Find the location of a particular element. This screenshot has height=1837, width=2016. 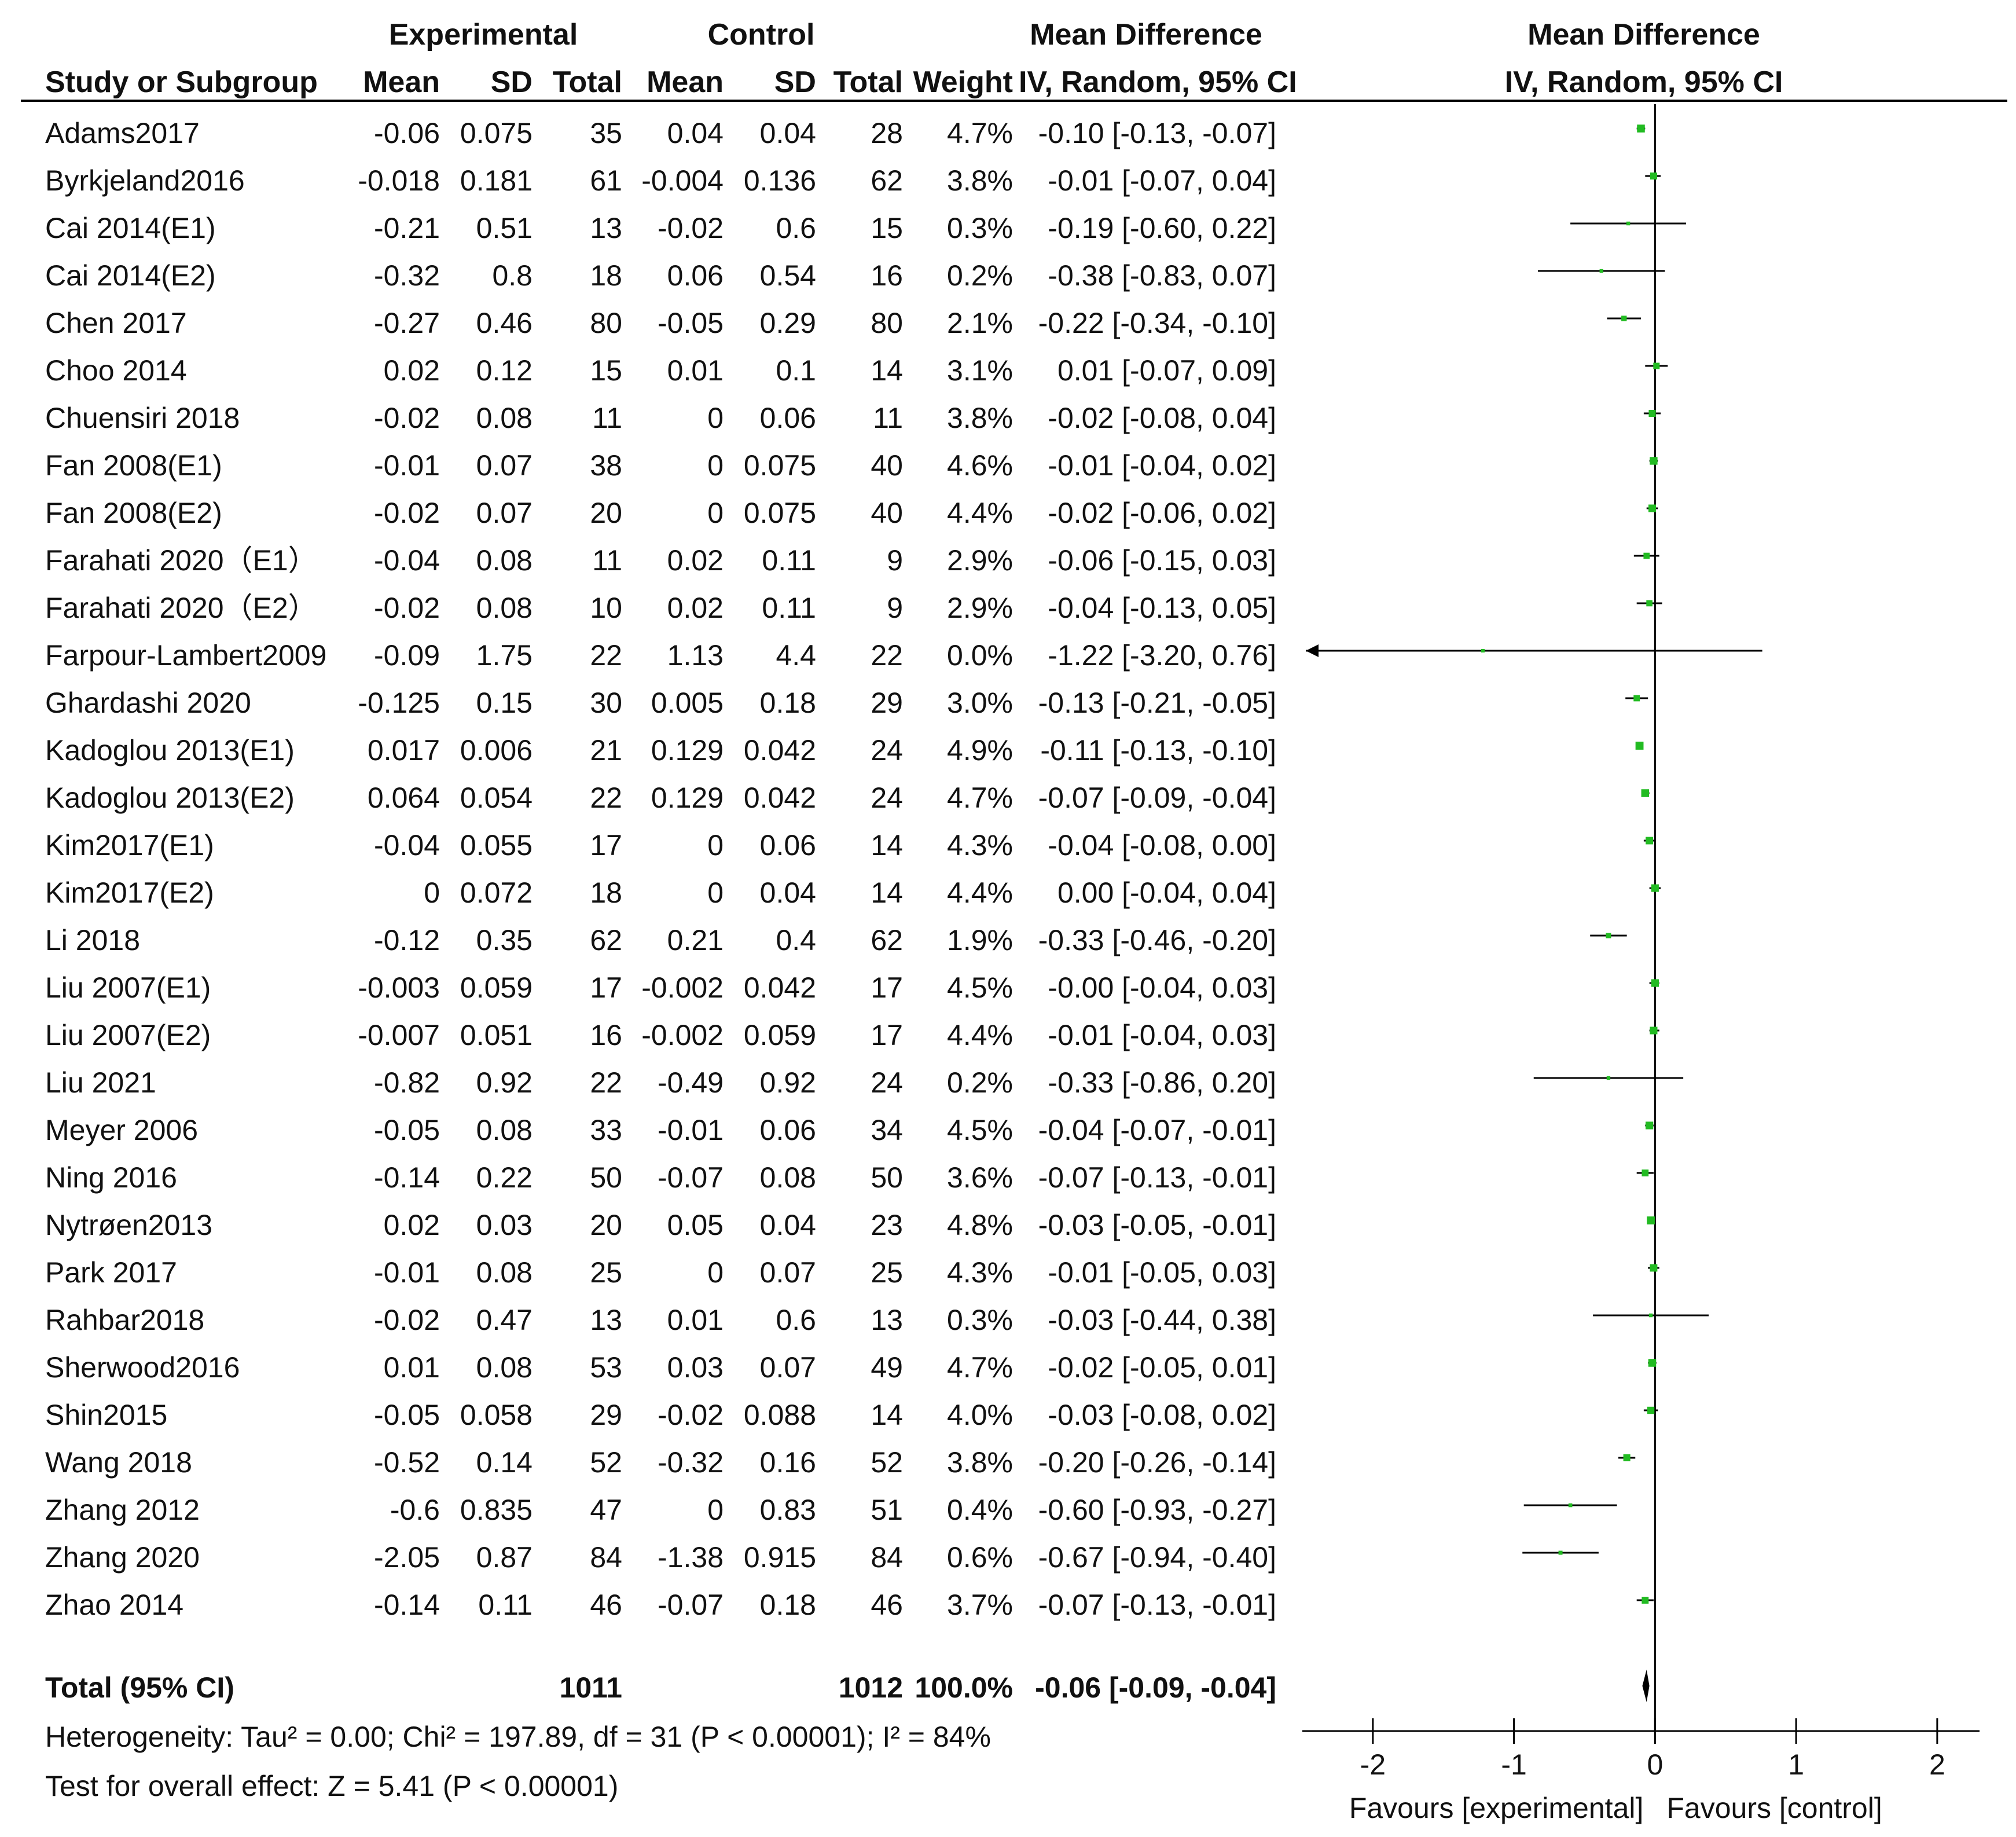

experimental-total: 61 is located at coordinates (606, 180).